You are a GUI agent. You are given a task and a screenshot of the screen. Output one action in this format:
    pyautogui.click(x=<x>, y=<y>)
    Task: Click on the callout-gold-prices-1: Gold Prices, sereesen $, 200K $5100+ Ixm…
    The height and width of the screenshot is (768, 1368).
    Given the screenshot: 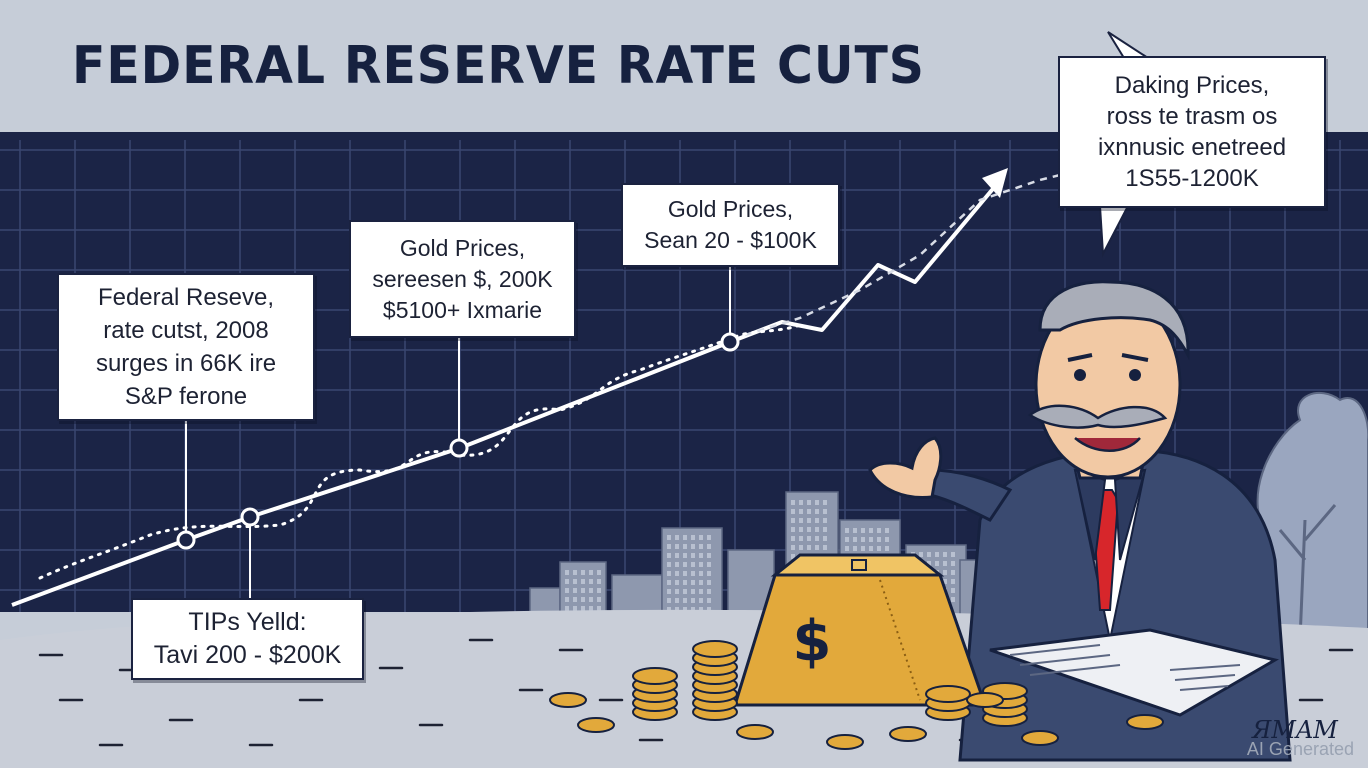 What is the action you would take?
    pyautogui.click(x=462, y=279)
    